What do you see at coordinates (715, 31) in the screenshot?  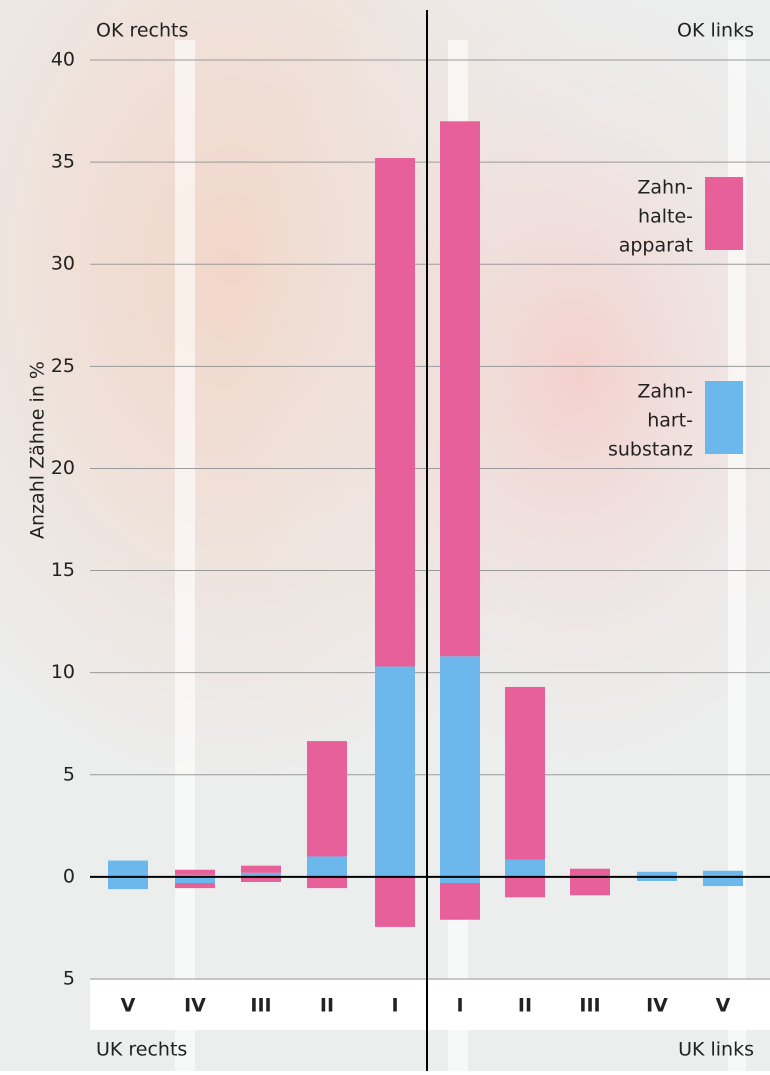 I see `corner-label: OK links` at bounding box center [715, 31].